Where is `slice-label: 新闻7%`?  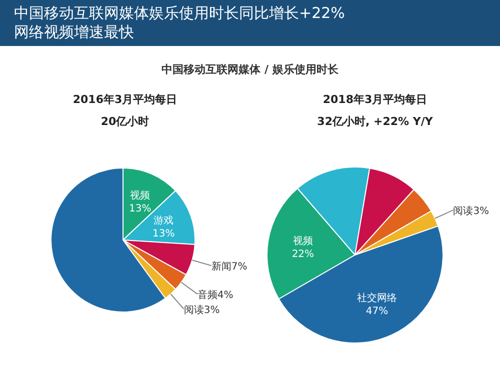
slice-label: 新闻7% is located at coordinates (229, 266).